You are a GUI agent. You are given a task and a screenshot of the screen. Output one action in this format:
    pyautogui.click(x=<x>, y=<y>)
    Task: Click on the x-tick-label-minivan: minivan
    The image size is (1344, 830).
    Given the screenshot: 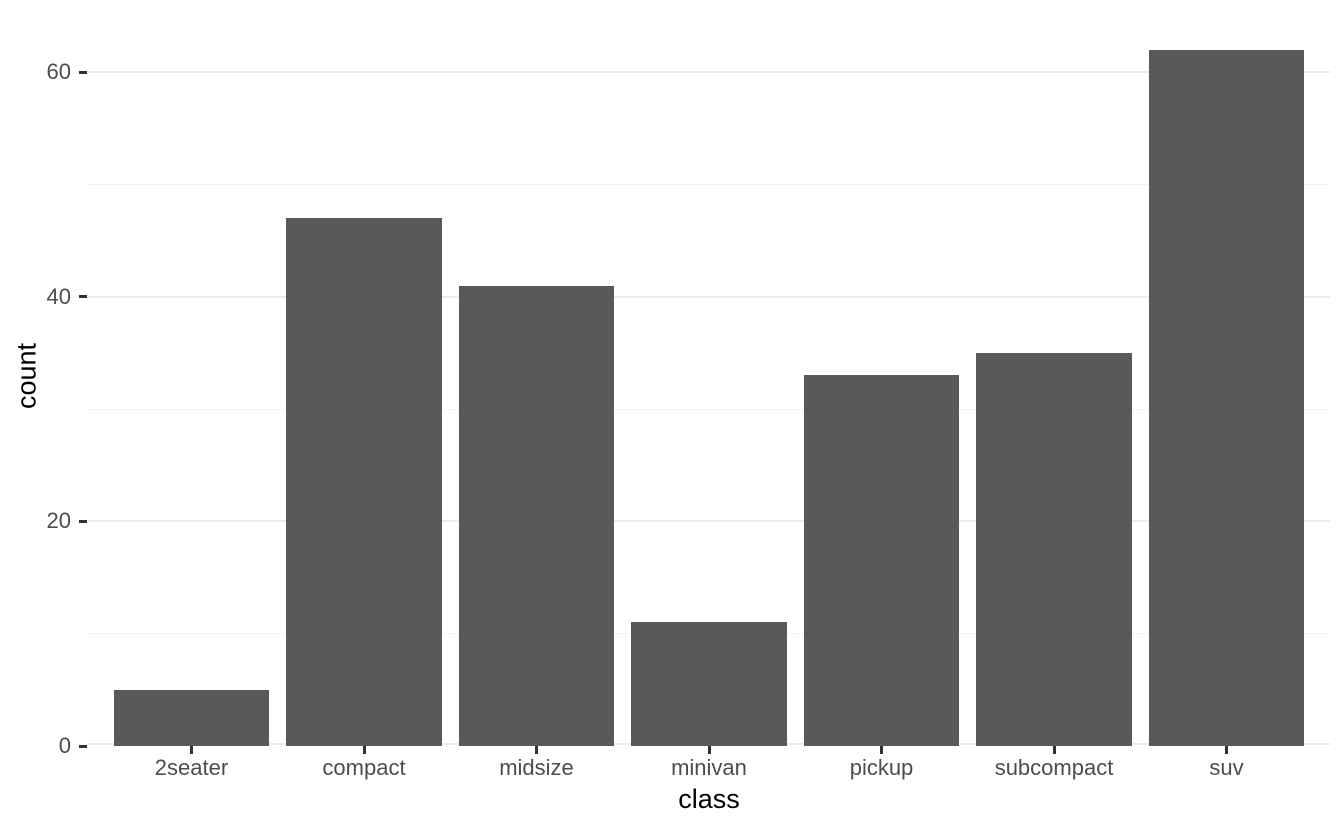 What is the action you would take?
    pyautogui.click(x=709, y=767)
    